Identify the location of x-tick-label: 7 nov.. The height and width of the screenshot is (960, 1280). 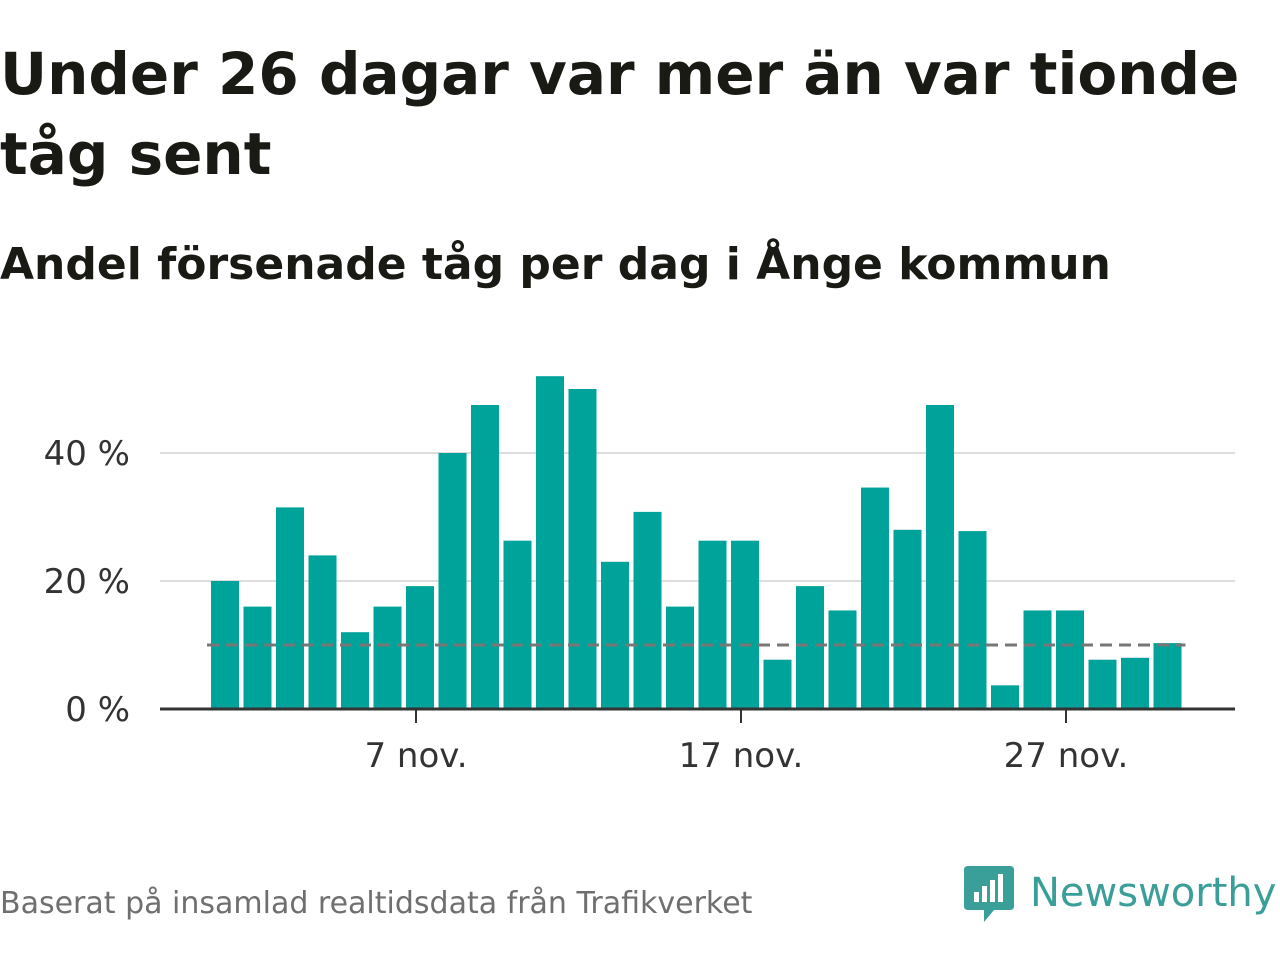
(415, 756).